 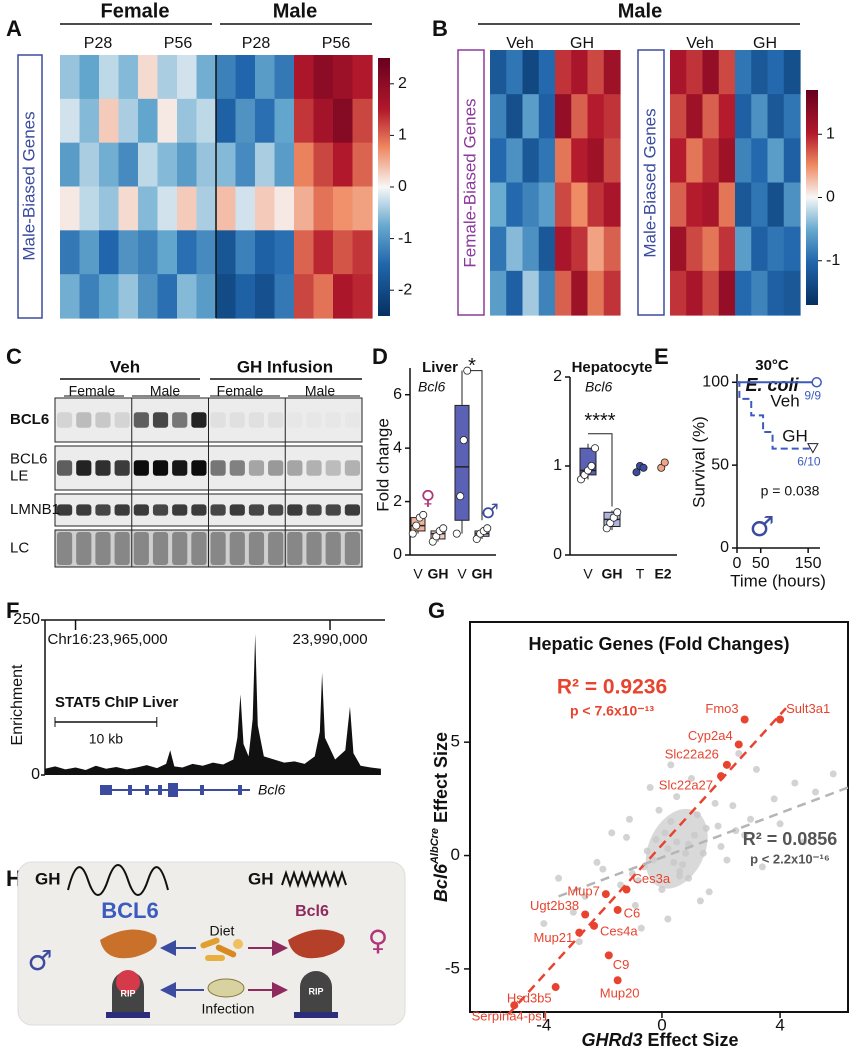 What do you see at coordinates (98, 43) in the screenshot?
I see `age-label: P28` at bounding box center [98, 43].